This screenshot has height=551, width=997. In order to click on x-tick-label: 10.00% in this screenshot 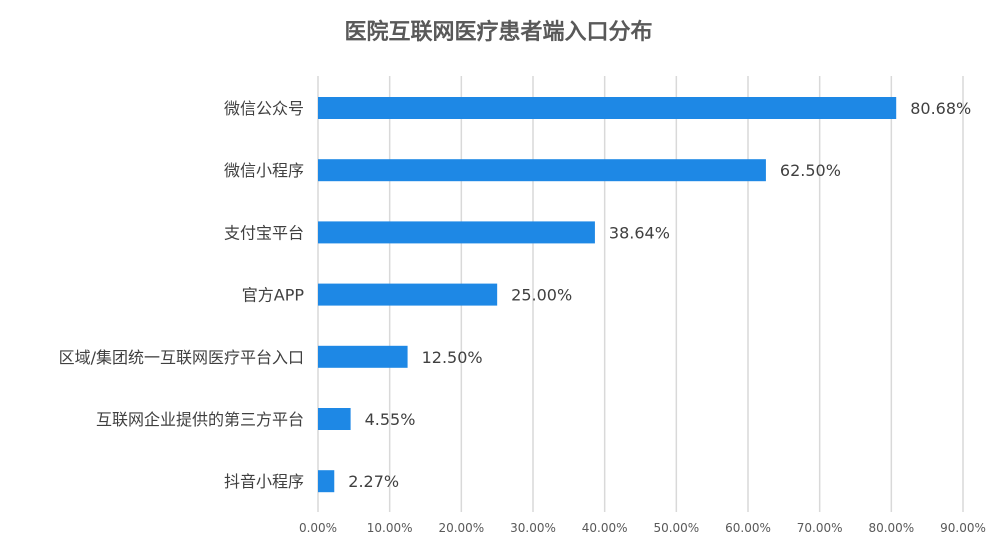, I will do `click(390, 528)`.